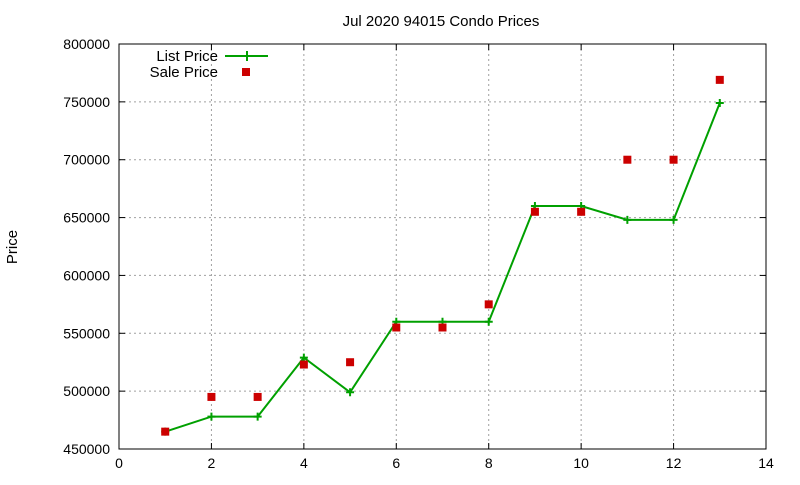 This screenshot has width=800, height=485. What do you see at coordinates (86, 160) in the screenshot?
I see `y-tick-label: 700000` at bounding box center [86, 160].